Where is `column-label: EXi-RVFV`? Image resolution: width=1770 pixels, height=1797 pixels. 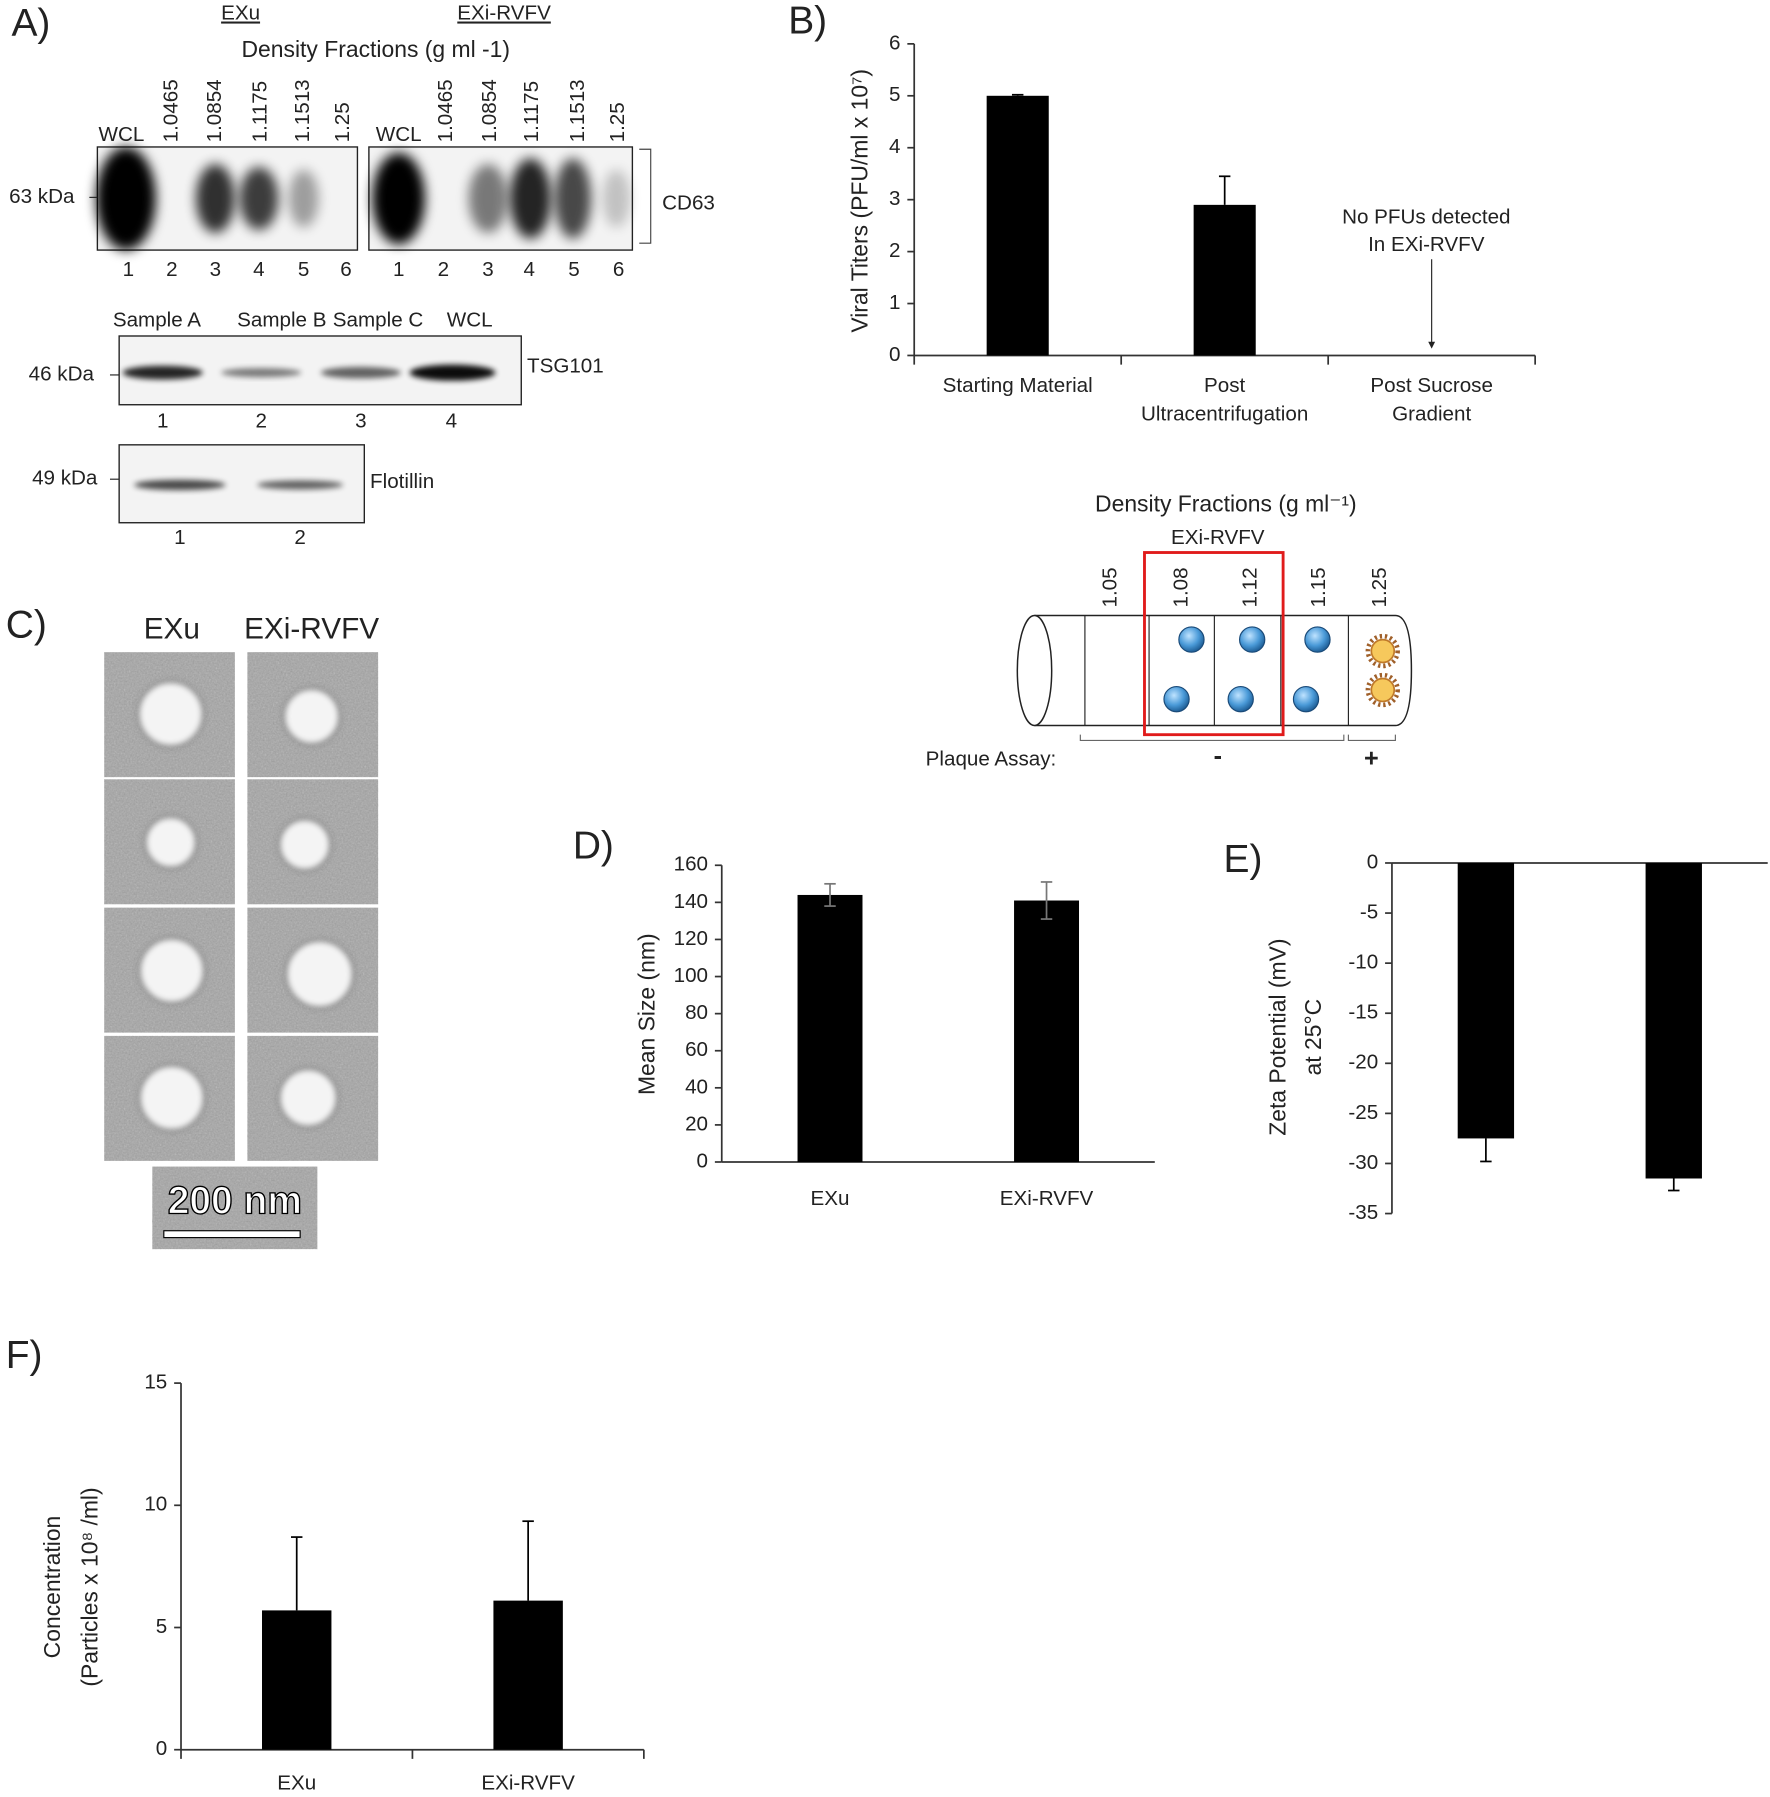
column-label: EXi-RVFV is located at coordinates (311, 628).